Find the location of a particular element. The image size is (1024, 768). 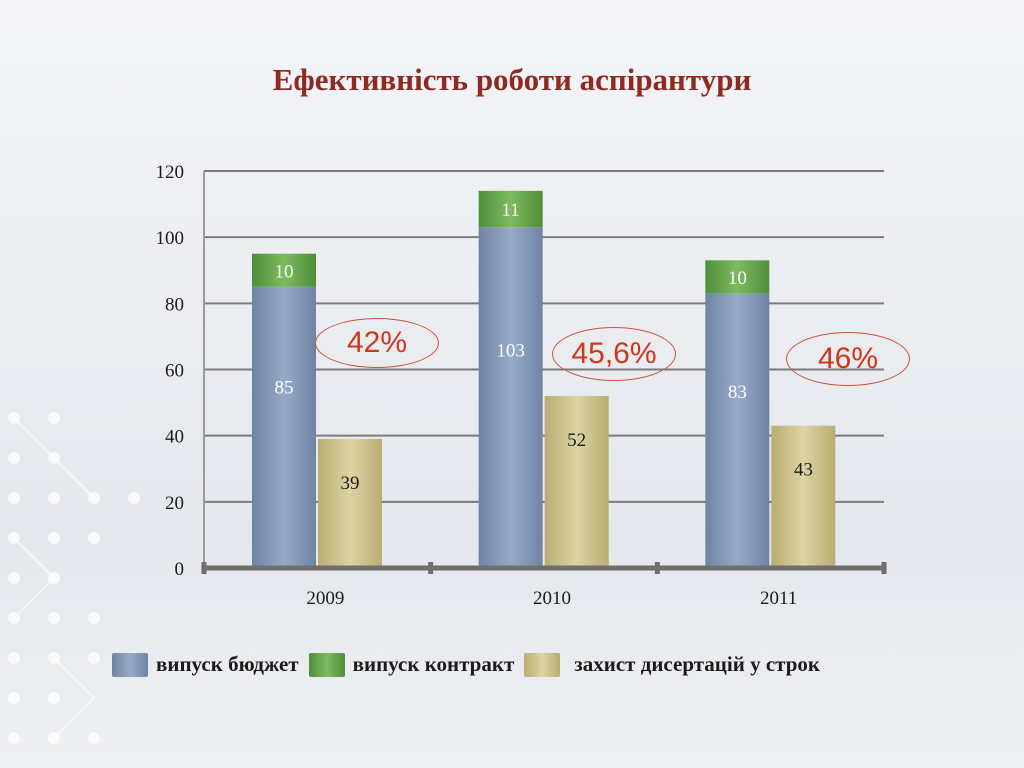

data-label-budget: 103 is located at coordinates (510, 351).